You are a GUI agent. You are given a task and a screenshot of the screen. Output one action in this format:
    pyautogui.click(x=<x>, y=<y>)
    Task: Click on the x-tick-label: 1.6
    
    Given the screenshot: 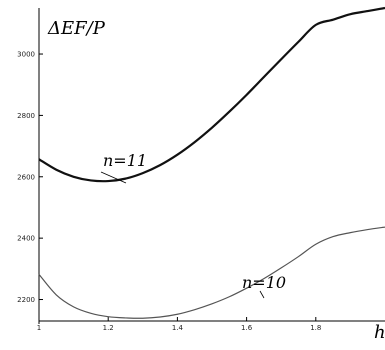 What is the action you would take?
    pyautogui.click(x=247, y=328)
    